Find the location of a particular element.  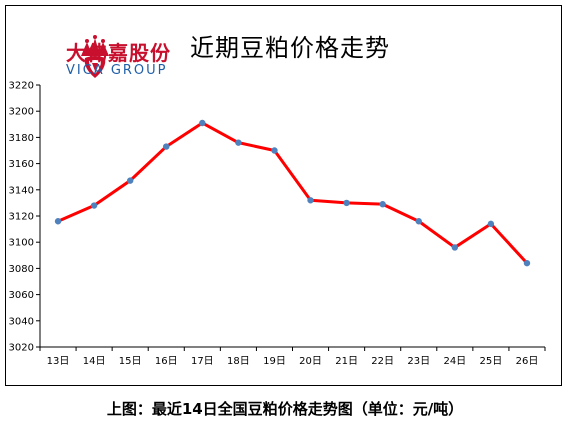

crown-logo-icon is located at coordinates (95, 56).